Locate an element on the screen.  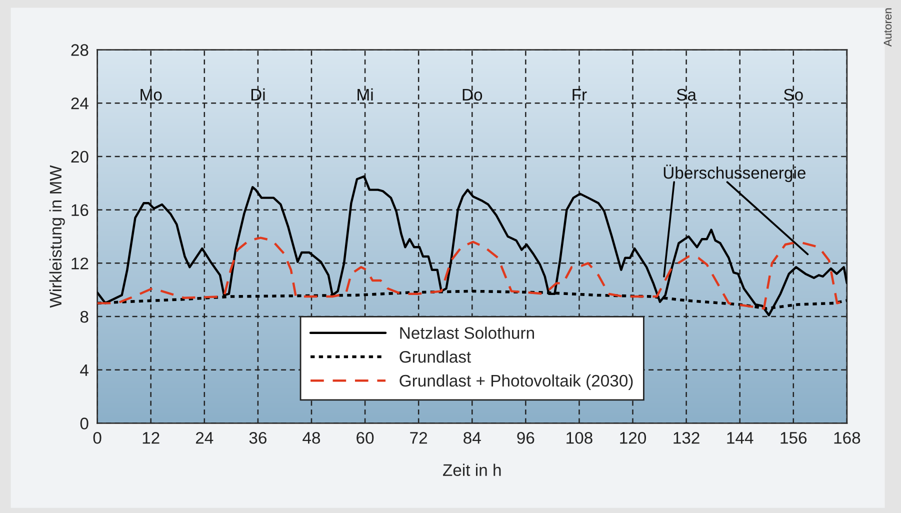
y-tick-label: 0 is located at coordinates (84, 424).